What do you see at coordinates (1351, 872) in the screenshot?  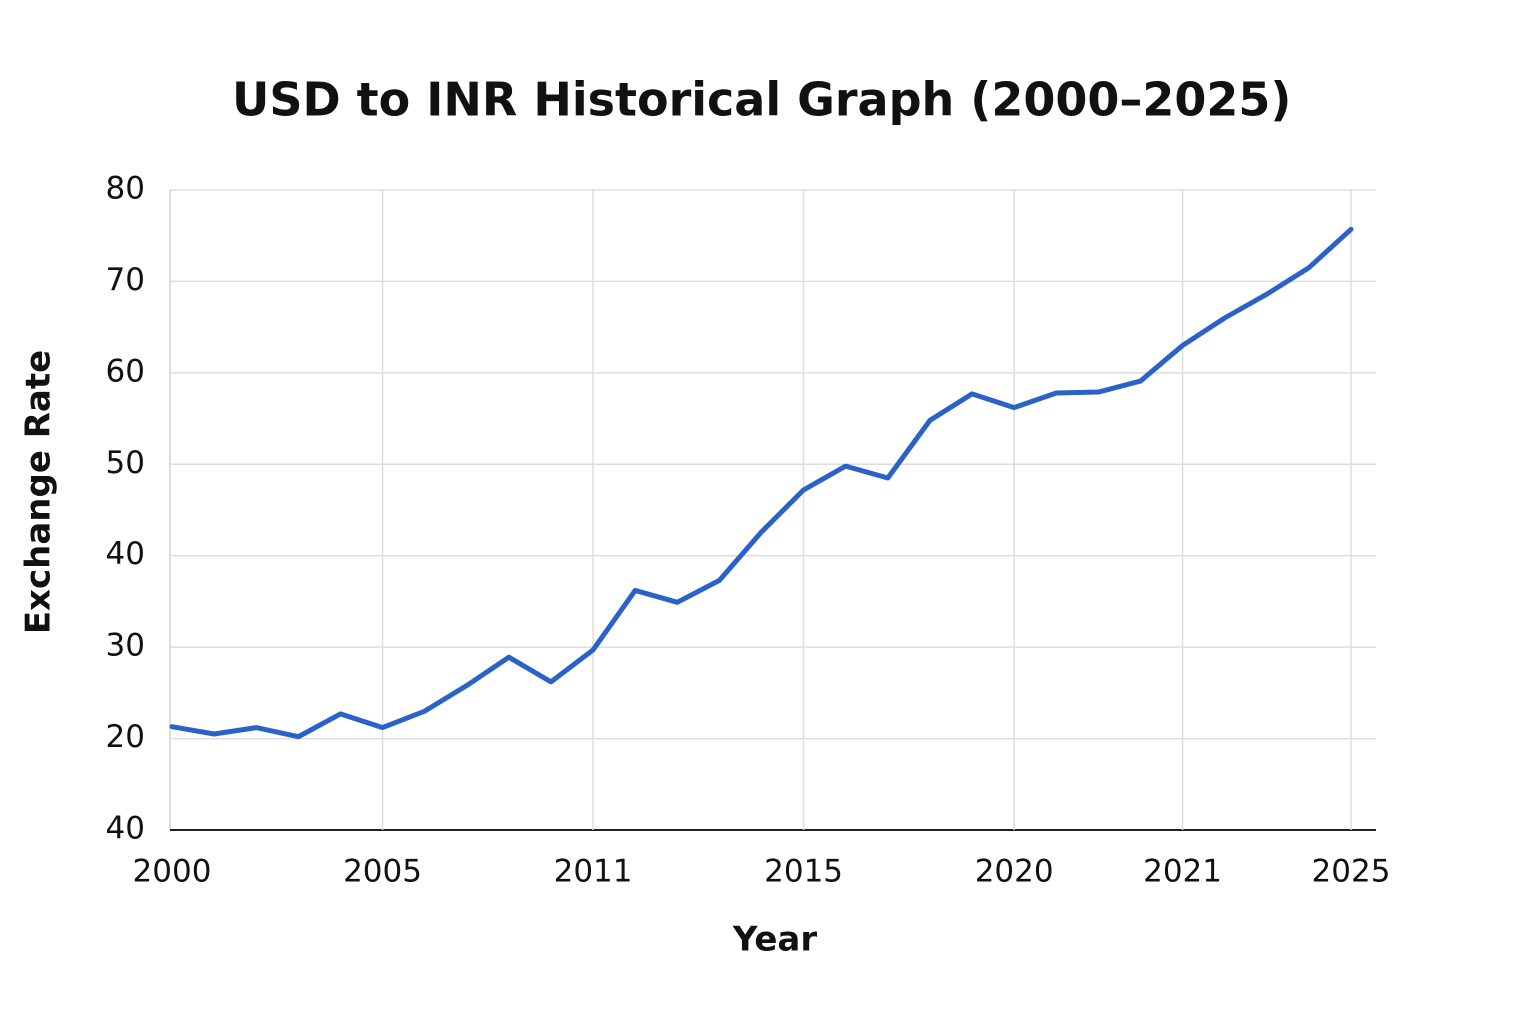 I see `x-tick-label: 2025` at bounding box center [1351, 872].